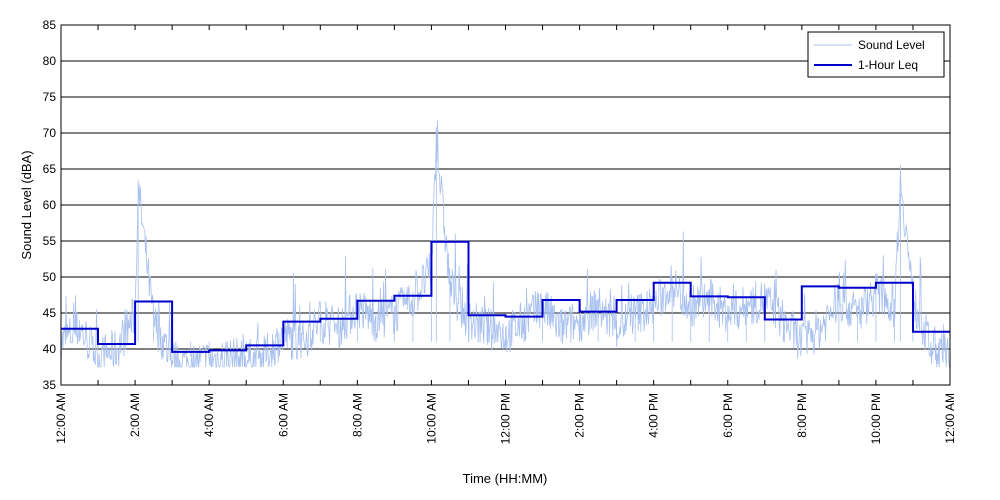 The image size is (1000, 500). Describe the element at coordinates (50, 385) in the screenshot. I see `y-tick-label: 35` at that location.